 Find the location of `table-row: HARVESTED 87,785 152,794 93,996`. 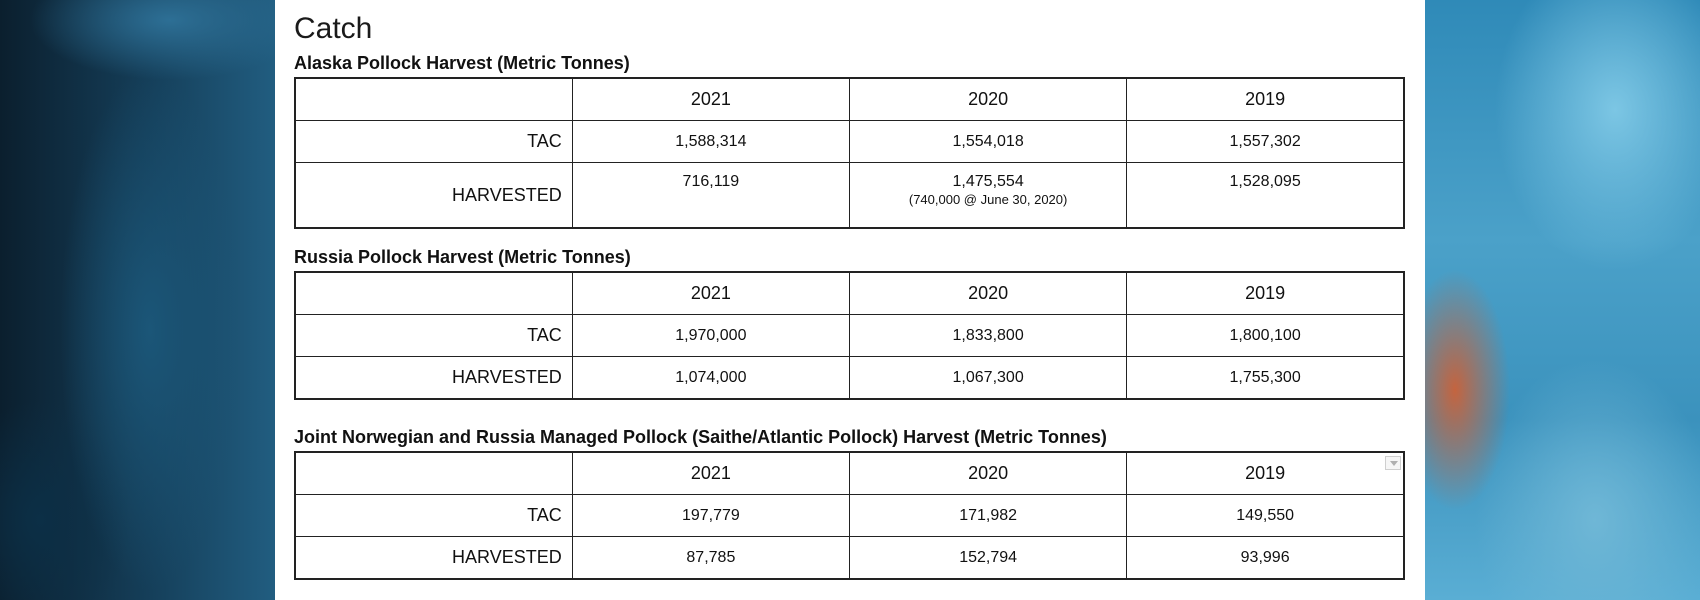

table-row: HARVESTED 87,785 152,794 93,996 is located at coordinates (849, 558).